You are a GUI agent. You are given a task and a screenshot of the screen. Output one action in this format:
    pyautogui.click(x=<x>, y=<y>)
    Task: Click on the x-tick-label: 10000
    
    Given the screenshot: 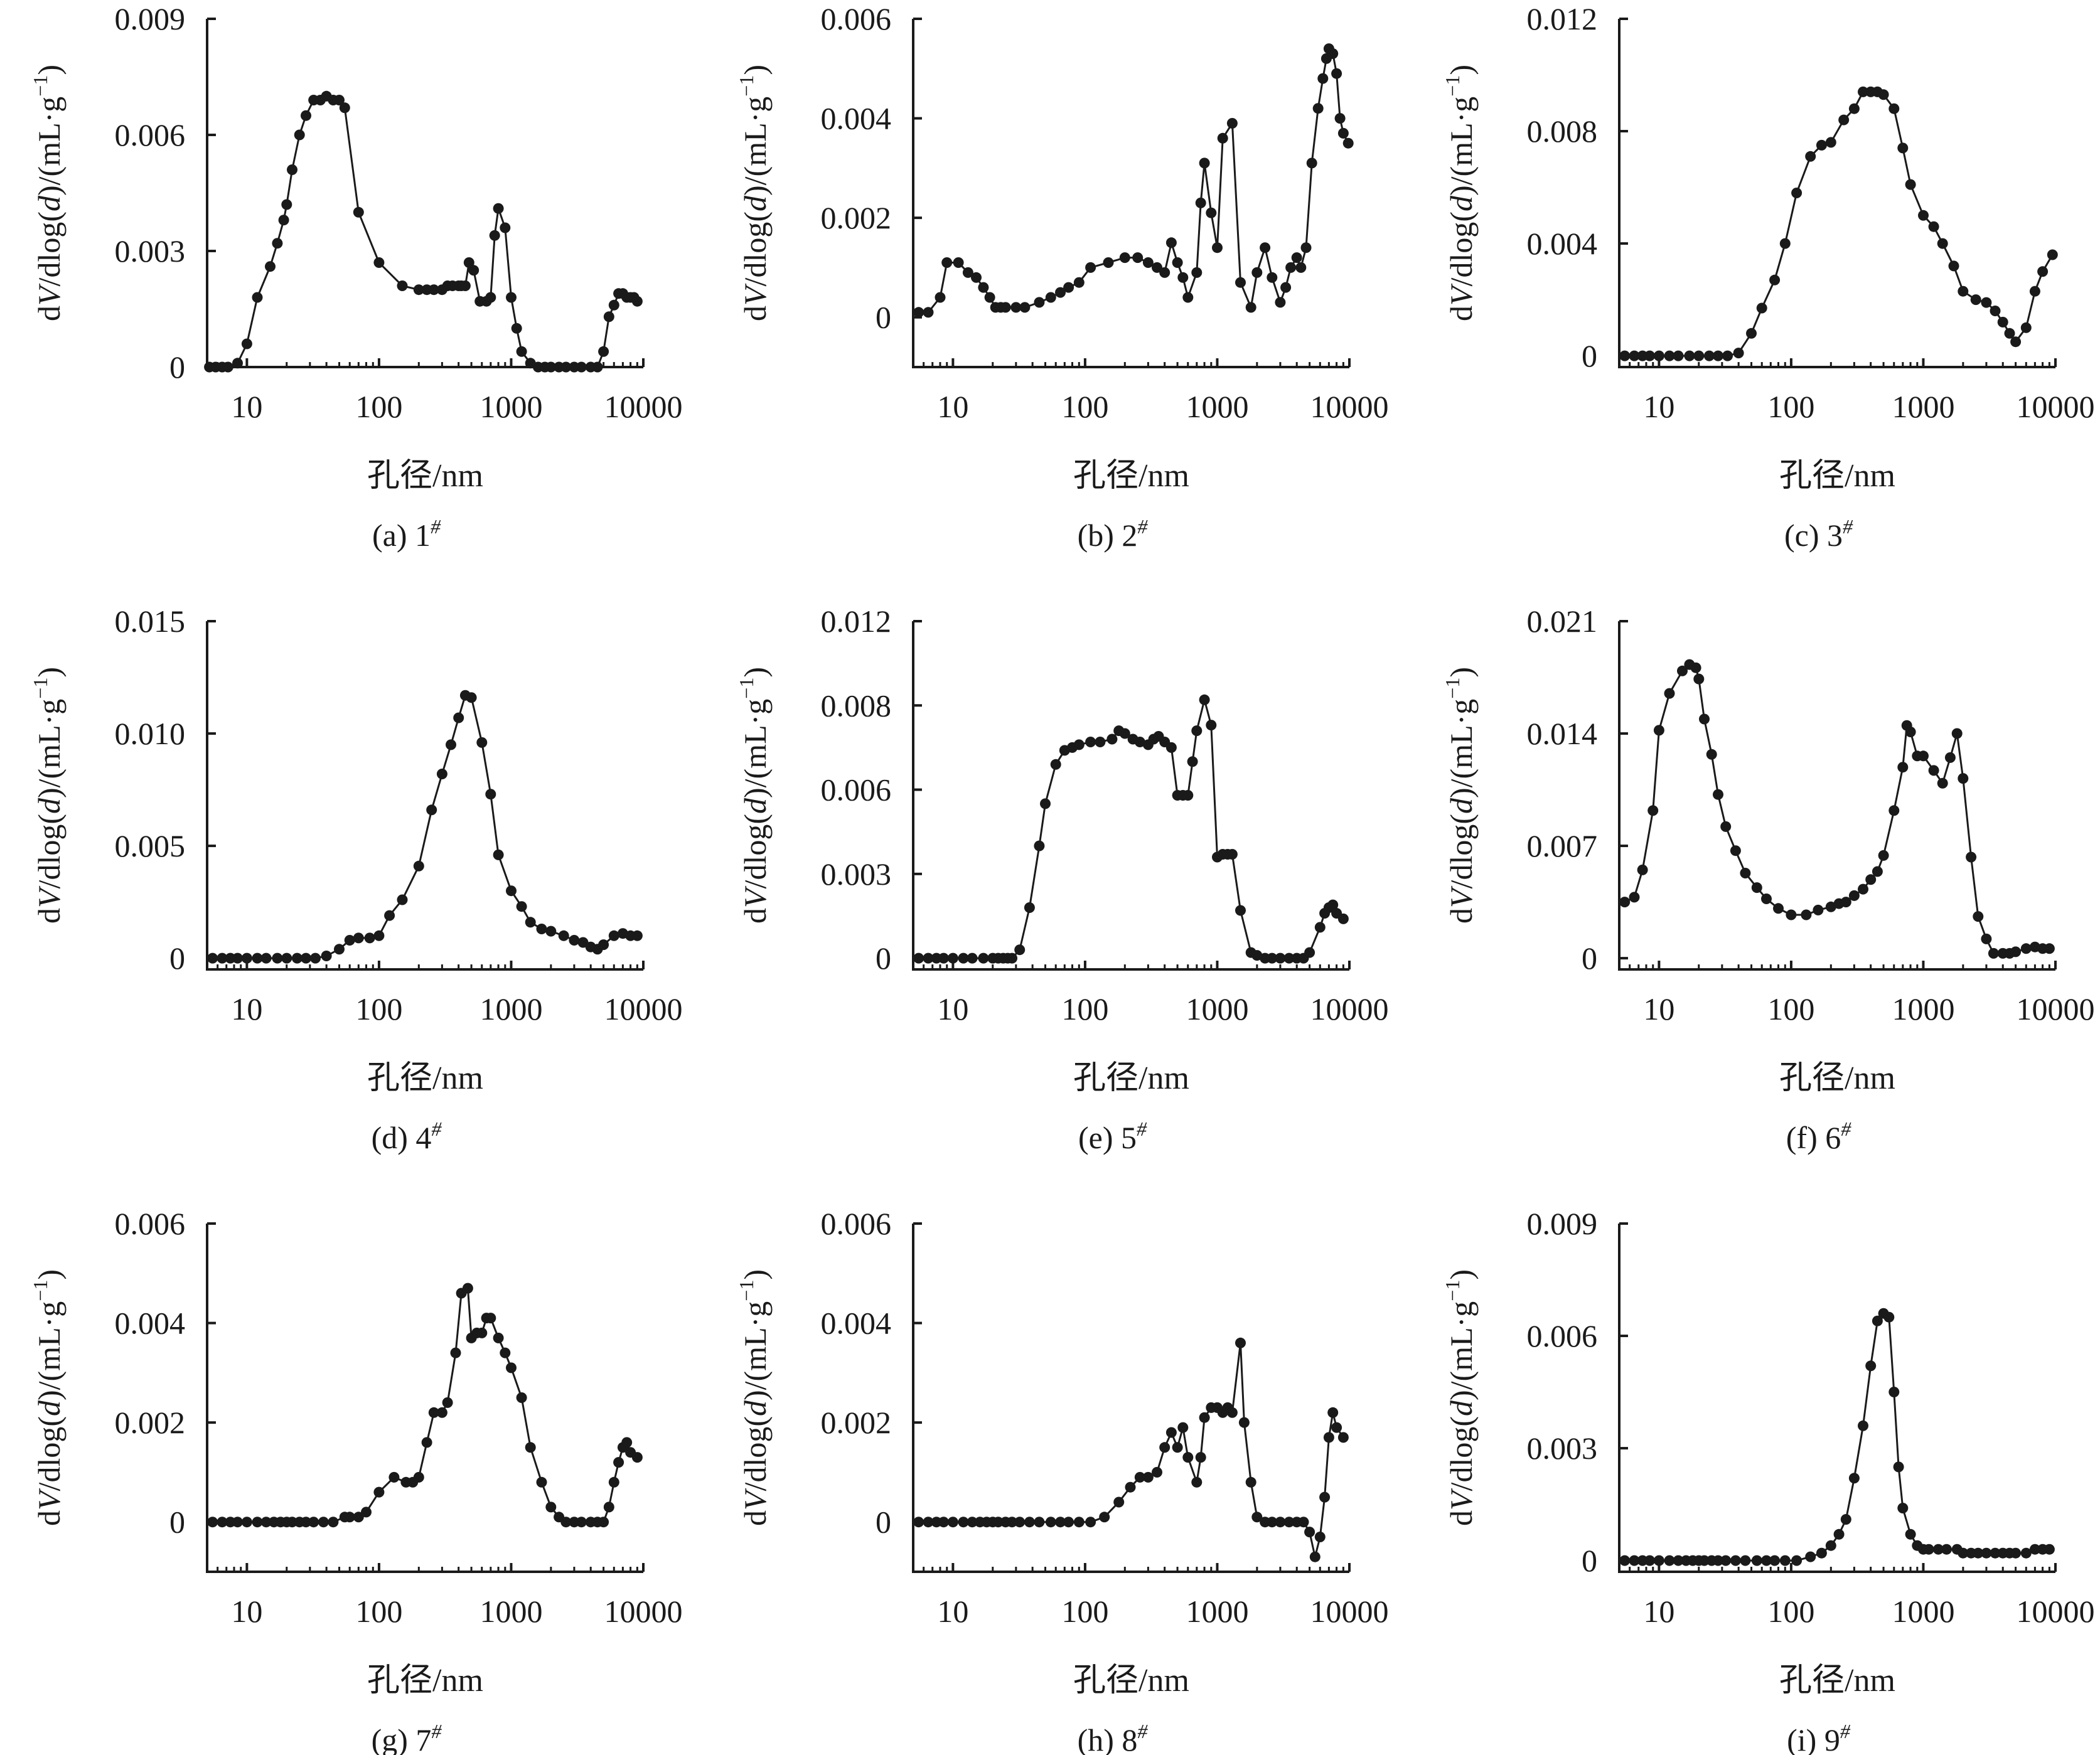 What is the action you would take?
    pyautogui.click(x=643, y=1009)
    